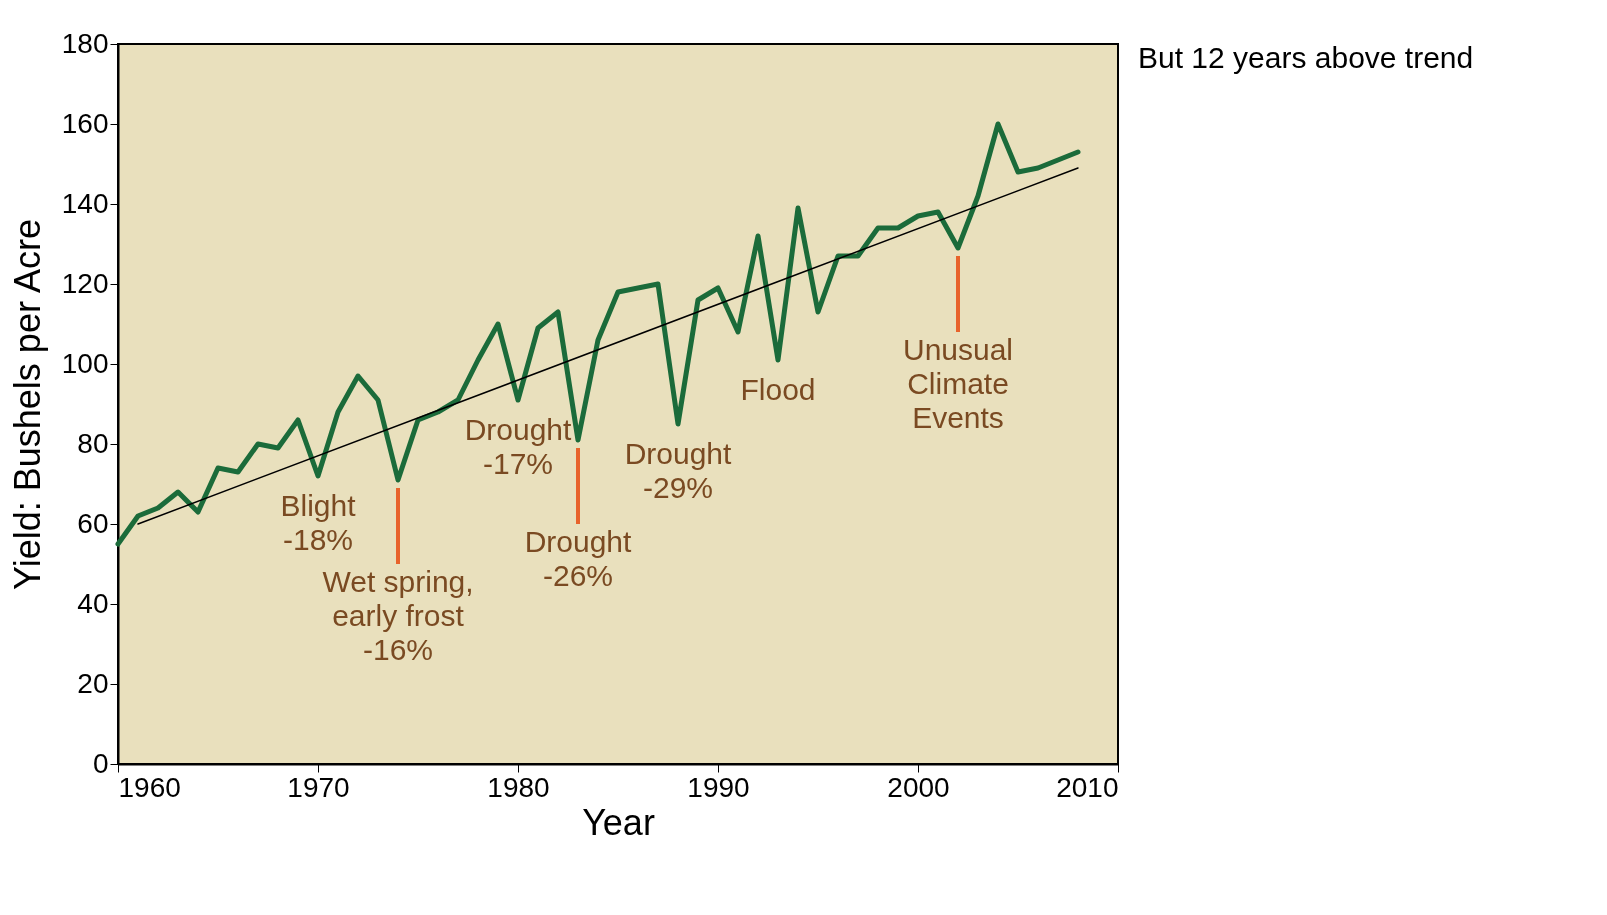 The image size is (1607, 915). What do you see at coordinates (778, 389) in the screenshot?
I see `annotation: Flood` at bounding box center [778, 389].